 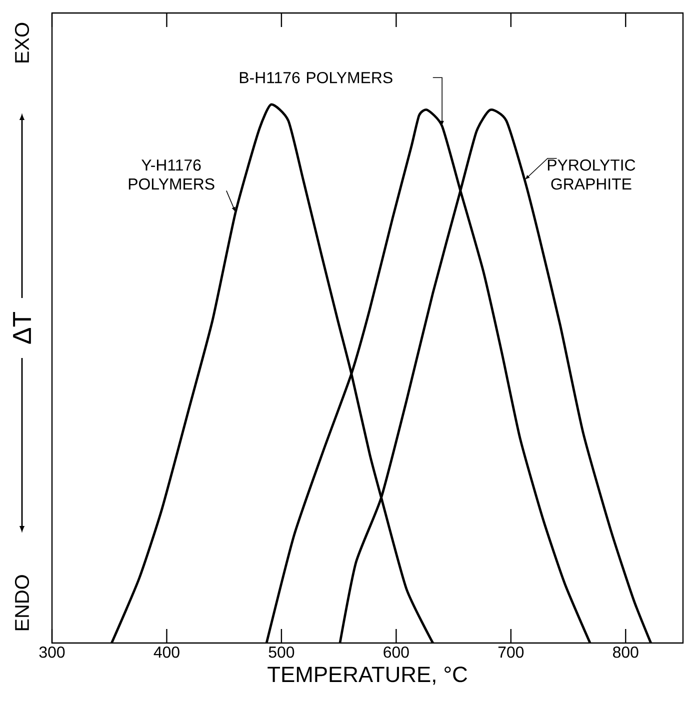 What do you see at coordinates (22, 328) in the screenshot?
I see `y-axis-title: ΔT` at bounding box center [22, 328].